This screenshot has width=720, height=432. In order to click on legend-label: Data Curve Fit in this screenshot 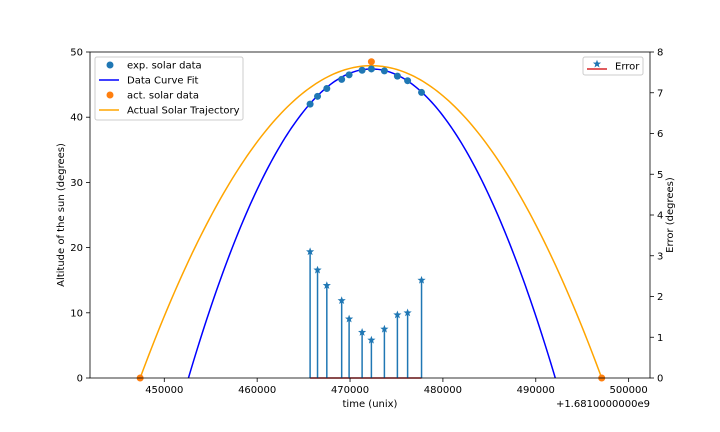, I will do `click(163, 81)`.